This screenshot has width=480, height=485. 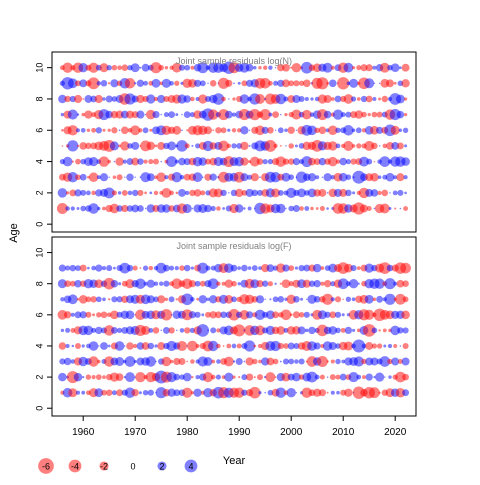 I want to click on x-tick-label: 1980, so click(x=187, y=432).